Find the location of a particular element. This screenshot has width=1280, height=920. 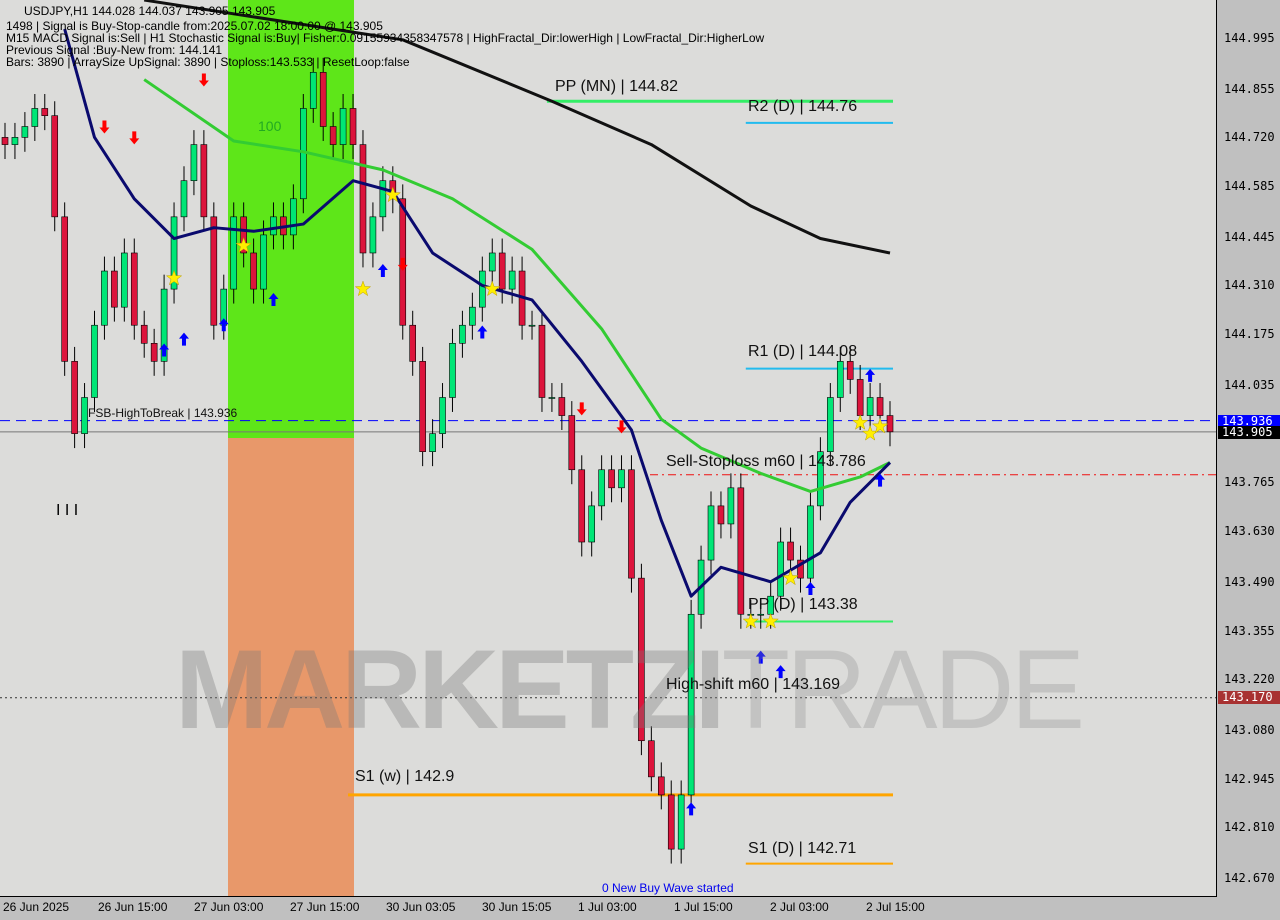

time-label: 2 Jul 03:00 is located at coordinates (799, 907).